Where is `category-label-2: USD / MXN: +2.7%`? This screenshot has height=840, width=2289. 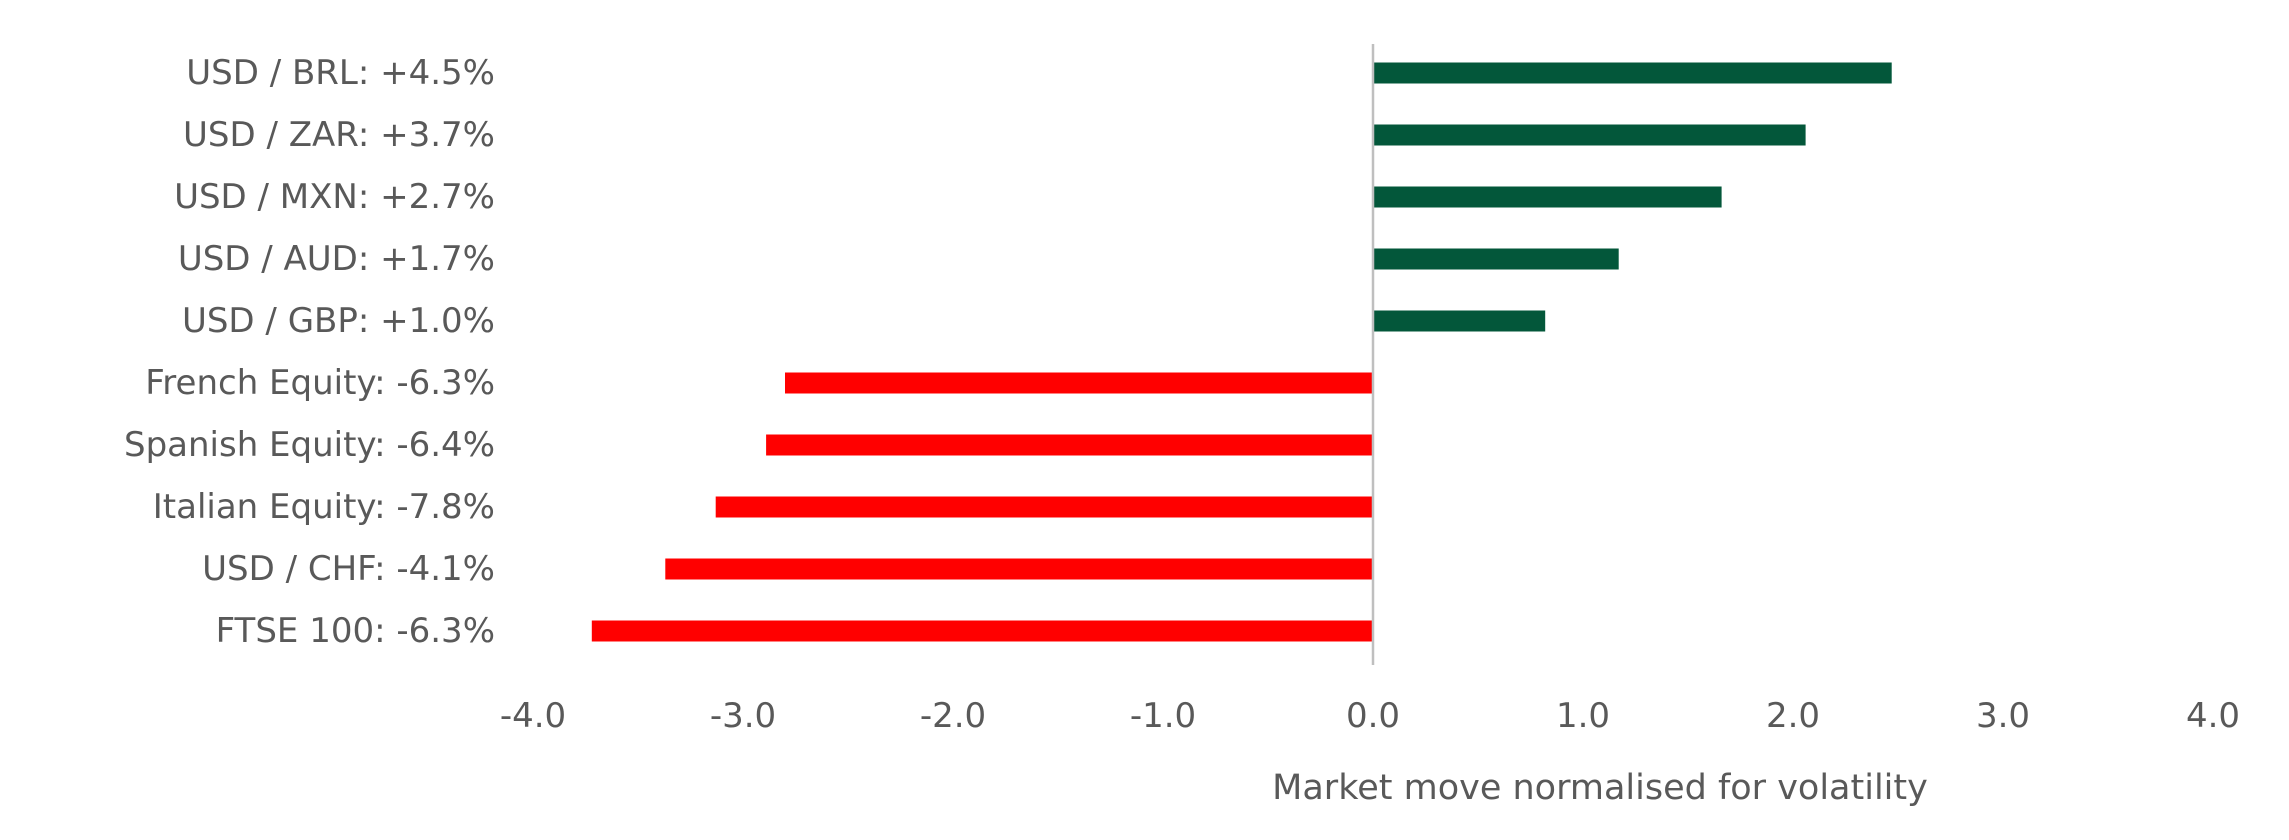 category-label-2: USD / MXN: +2.7% is located at coordinates (334, 197).